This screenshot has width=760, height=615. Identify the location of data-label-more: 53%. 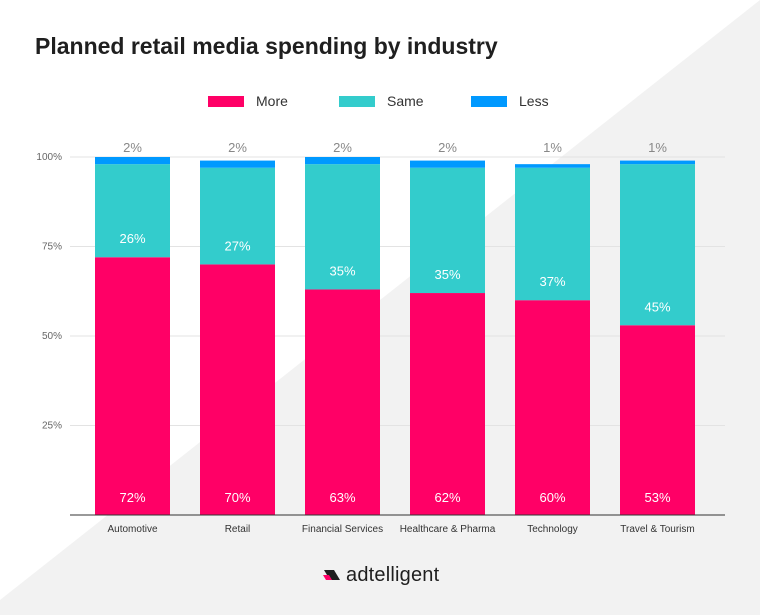
(657, 497).